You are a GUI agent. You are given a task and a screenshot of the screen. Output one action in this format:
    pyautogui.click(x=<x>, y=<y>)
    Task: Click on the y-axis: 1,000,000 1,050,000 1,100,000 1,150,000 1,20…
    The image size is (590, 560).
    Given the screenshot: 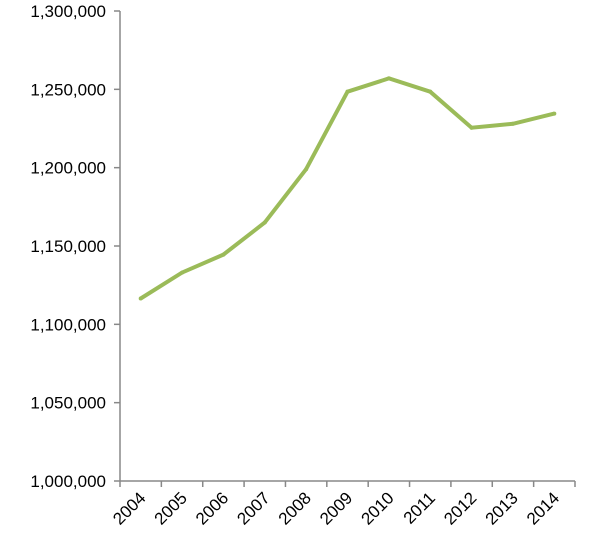 What is the action you would take?
    pyautogui.click(x=75, y=246)
    